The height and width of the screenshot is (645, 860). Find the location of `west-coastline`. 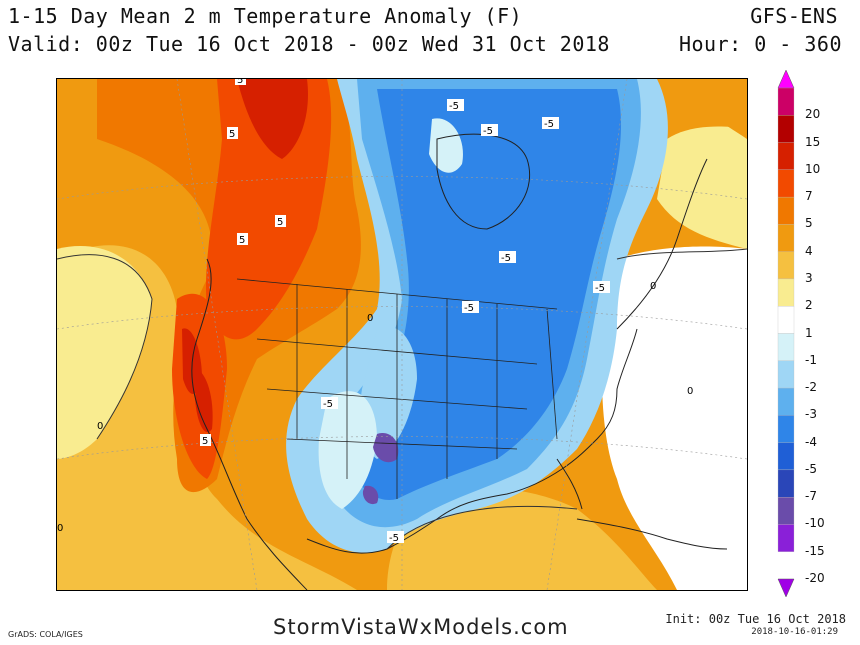

west-coastline is located at coordinates (249, 424).